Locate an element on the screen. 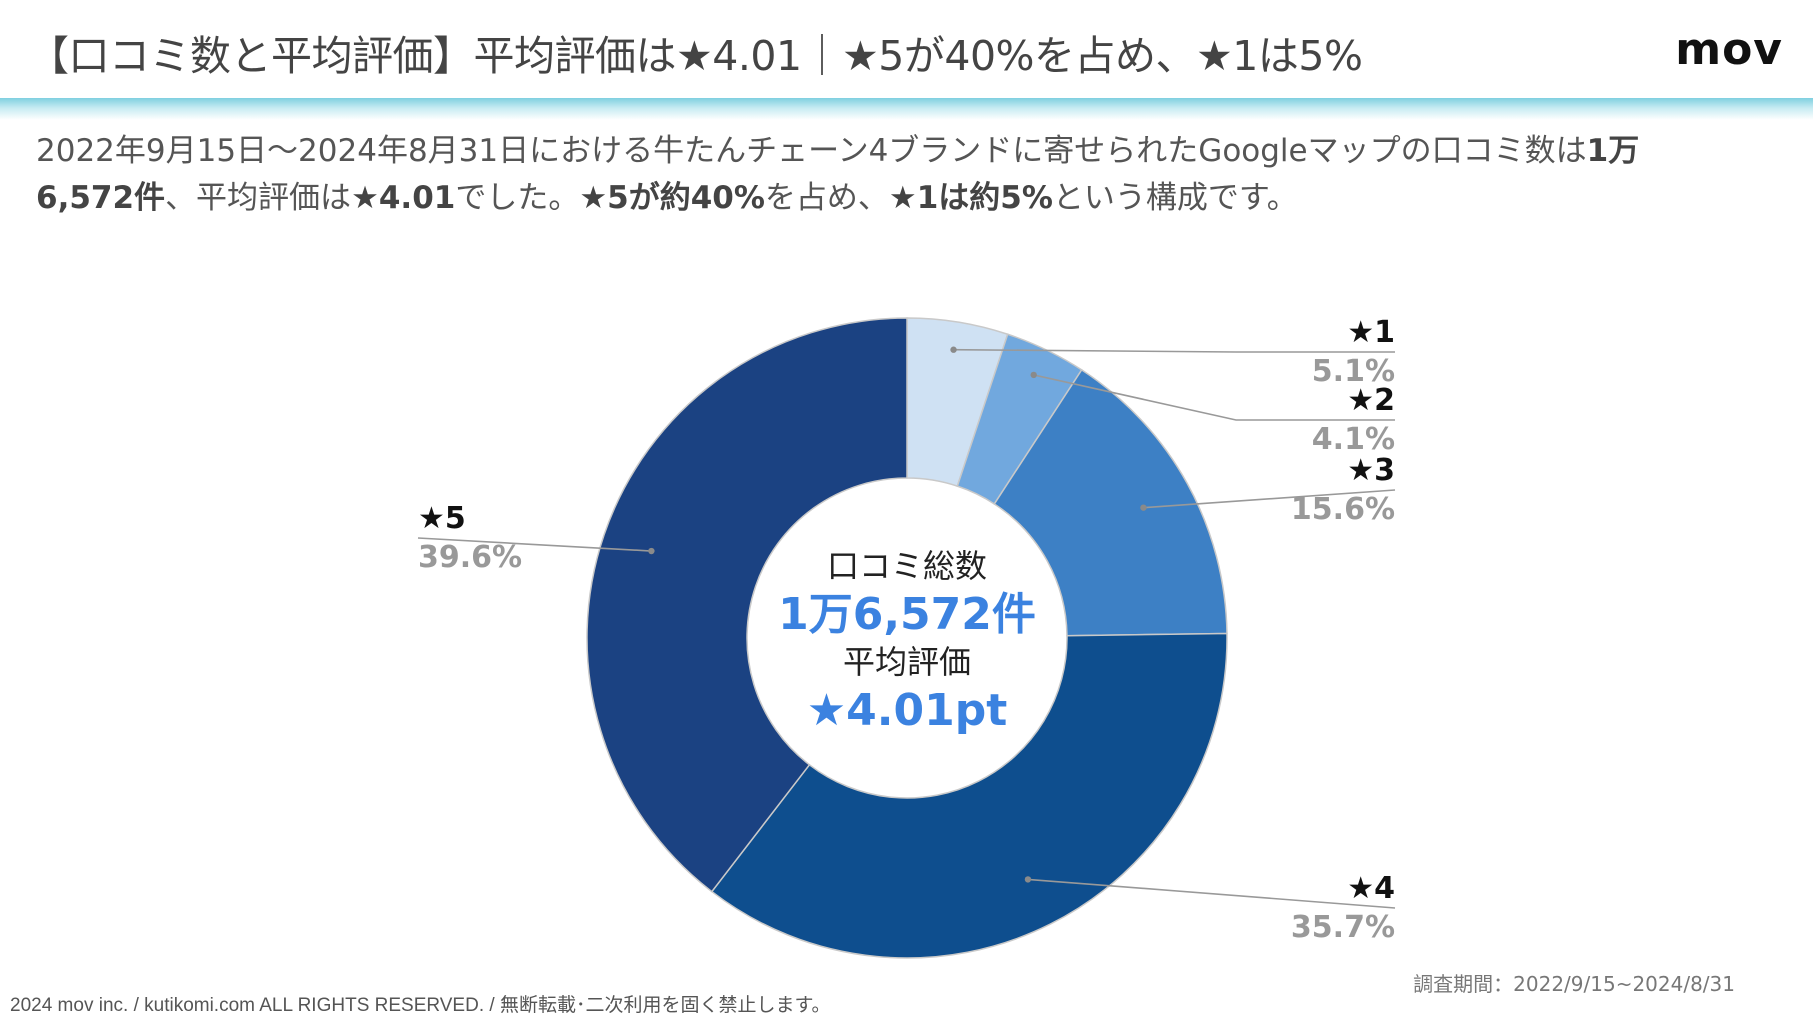 The height and width of the screenshot is (1020, 1813). slice-category-label: ★3 is located at coordinates (1371, 470).